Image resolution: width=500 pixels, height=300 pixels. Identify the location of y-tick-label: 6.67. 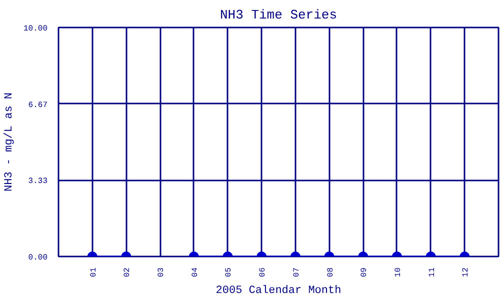
(38, 105).